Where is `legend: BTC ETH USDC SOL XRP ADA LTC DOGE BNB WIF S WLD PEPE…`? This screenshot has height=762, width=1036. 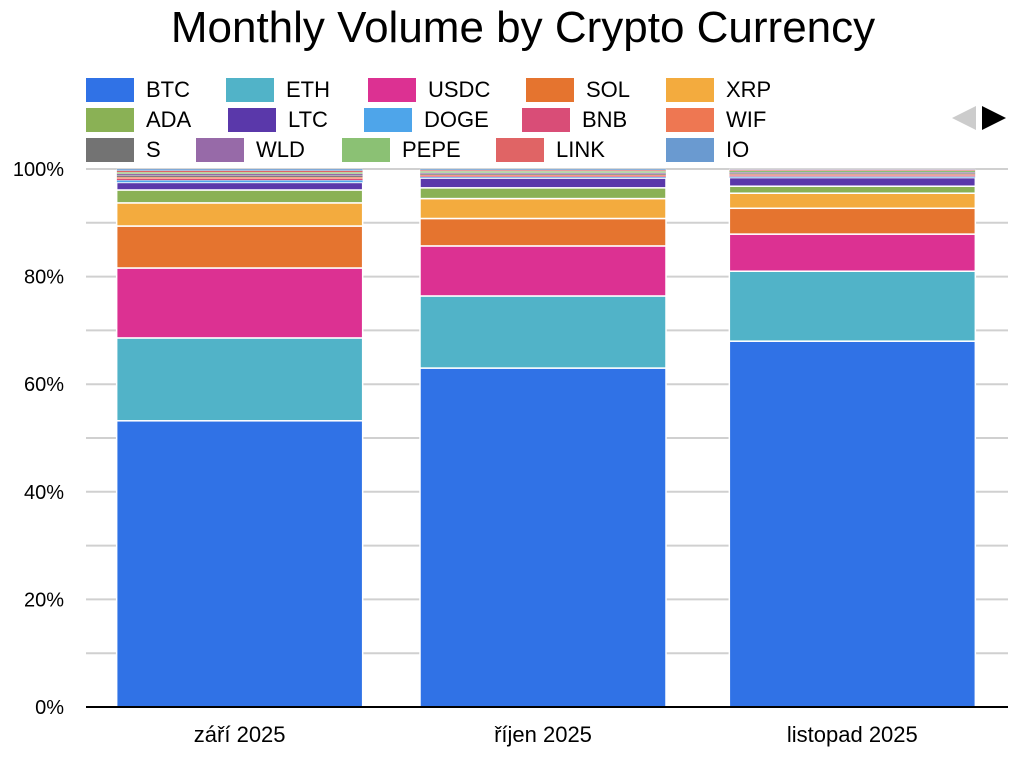
legend: BTC ETH USDC SOL XRP ADA LTC DOGE BNB WIF S WLD PEPE… is located at coordinates (516, 120).